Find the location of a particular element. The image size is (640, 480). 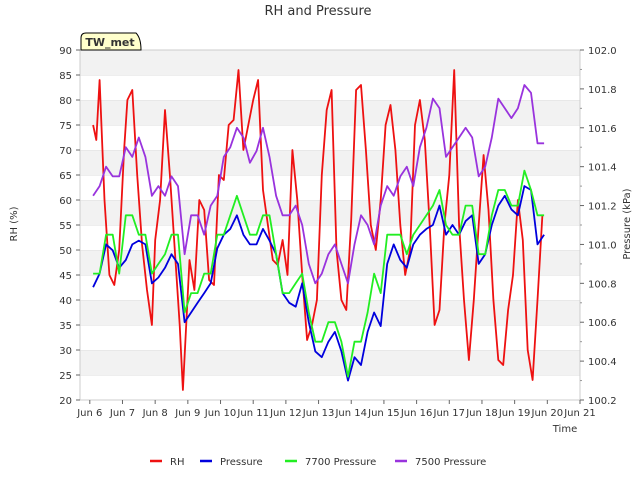

x-tick-label: Jun 17 is located at coordinates (449, 413).